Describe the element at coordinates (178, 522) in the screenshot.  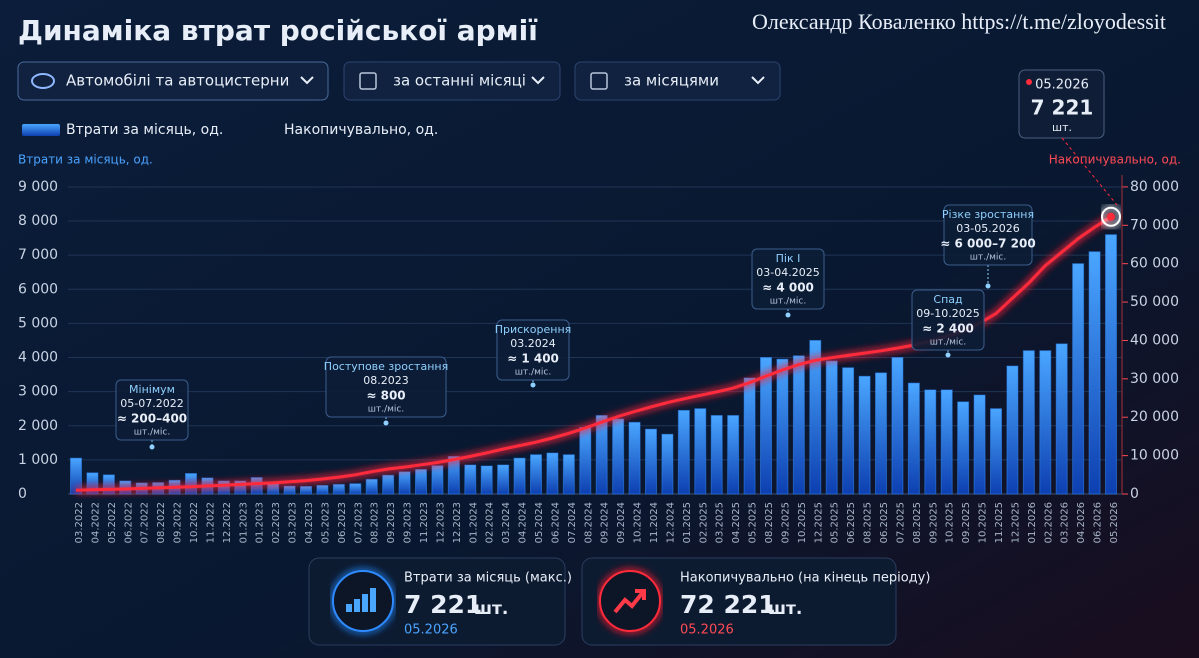
I see `x-tick-label: 09.2022` at that location.